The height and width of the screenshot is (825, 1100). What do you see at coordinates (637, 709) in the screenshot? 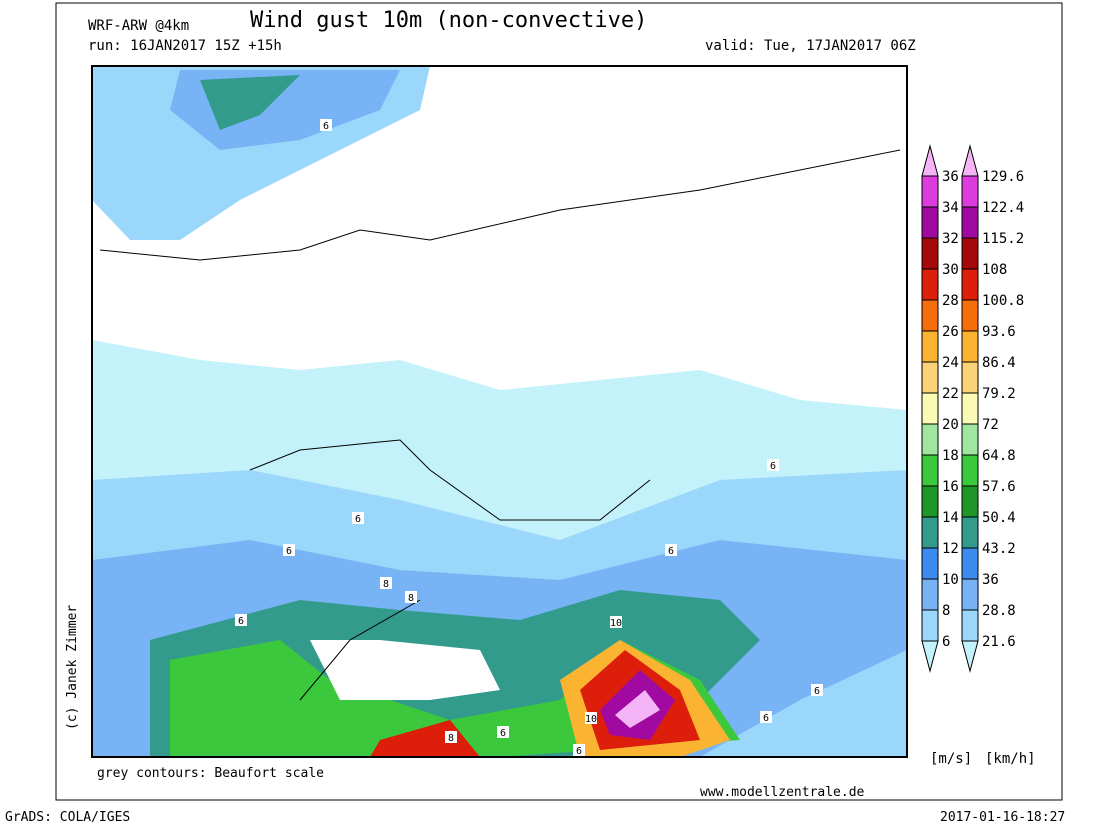
I see `land-gust` at bounding box center [637, 709].